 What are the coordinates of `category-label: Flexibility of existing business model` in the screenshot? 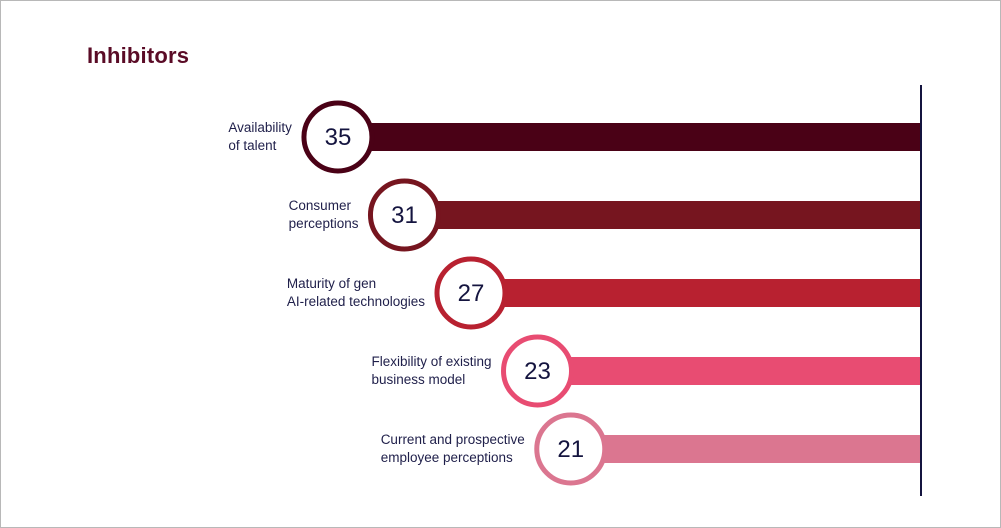 It's located at (431, 370).